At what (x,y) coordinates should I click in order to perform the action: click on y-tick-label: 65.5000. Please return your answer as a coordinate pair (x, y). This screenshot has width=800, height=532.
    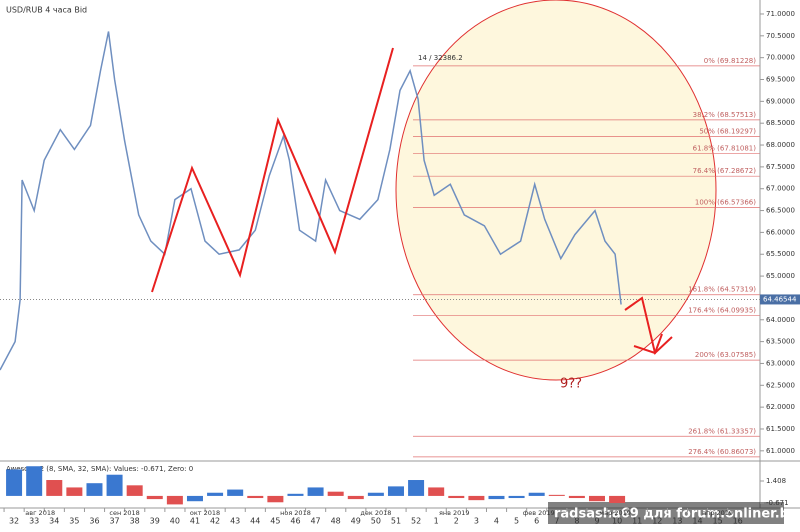
    Looking at the image, I should click on (780, 254).